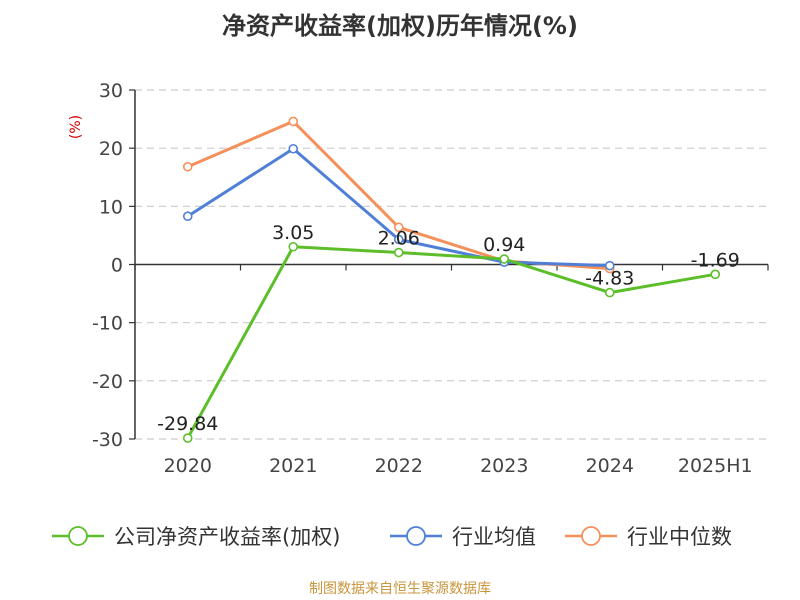 This screenshot has height=600, width=800. I want to click on x-tick-label: 2025H1, so click(715, 466).